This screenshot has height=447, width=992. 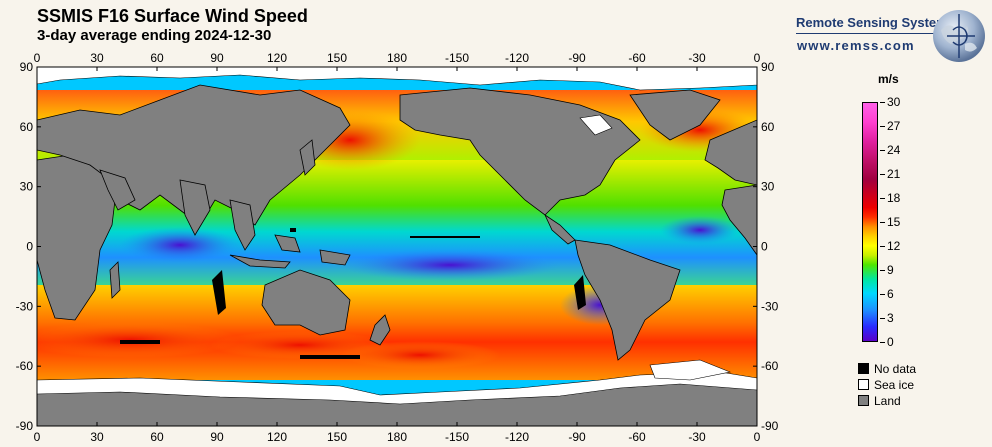 I want to click on colorbar-label: 0, so click(x=890, y=342).